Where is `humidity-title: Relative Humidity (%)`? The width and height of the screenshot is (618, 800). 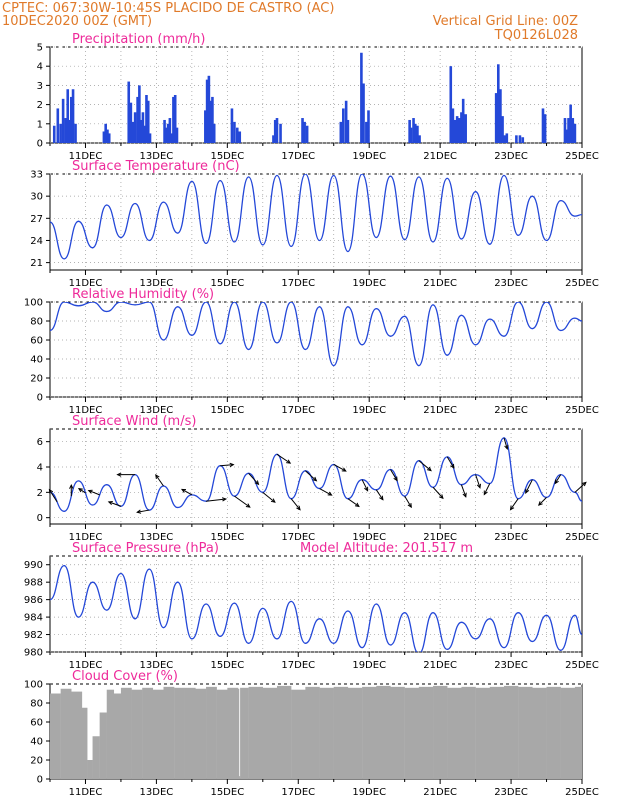 humidity-title: Relative Humidity (%) is located at coordinates (143, 294).